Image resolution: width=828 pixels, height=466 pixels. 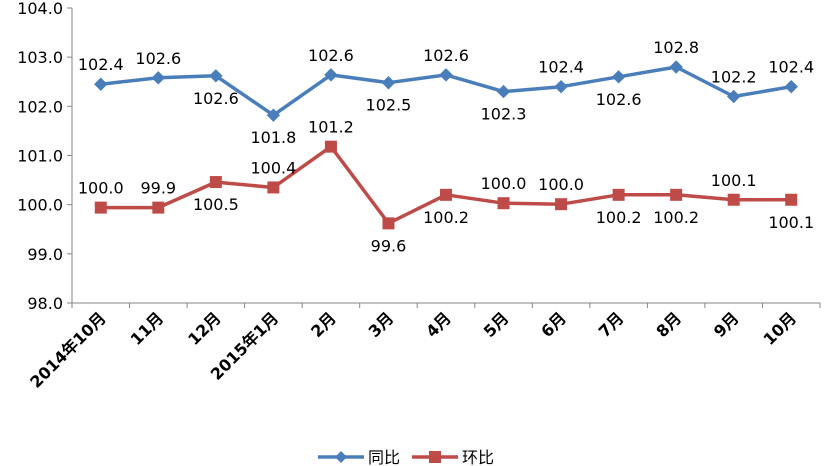 I want to click on x-tick-label: 6月, so click(x=553, y=324).